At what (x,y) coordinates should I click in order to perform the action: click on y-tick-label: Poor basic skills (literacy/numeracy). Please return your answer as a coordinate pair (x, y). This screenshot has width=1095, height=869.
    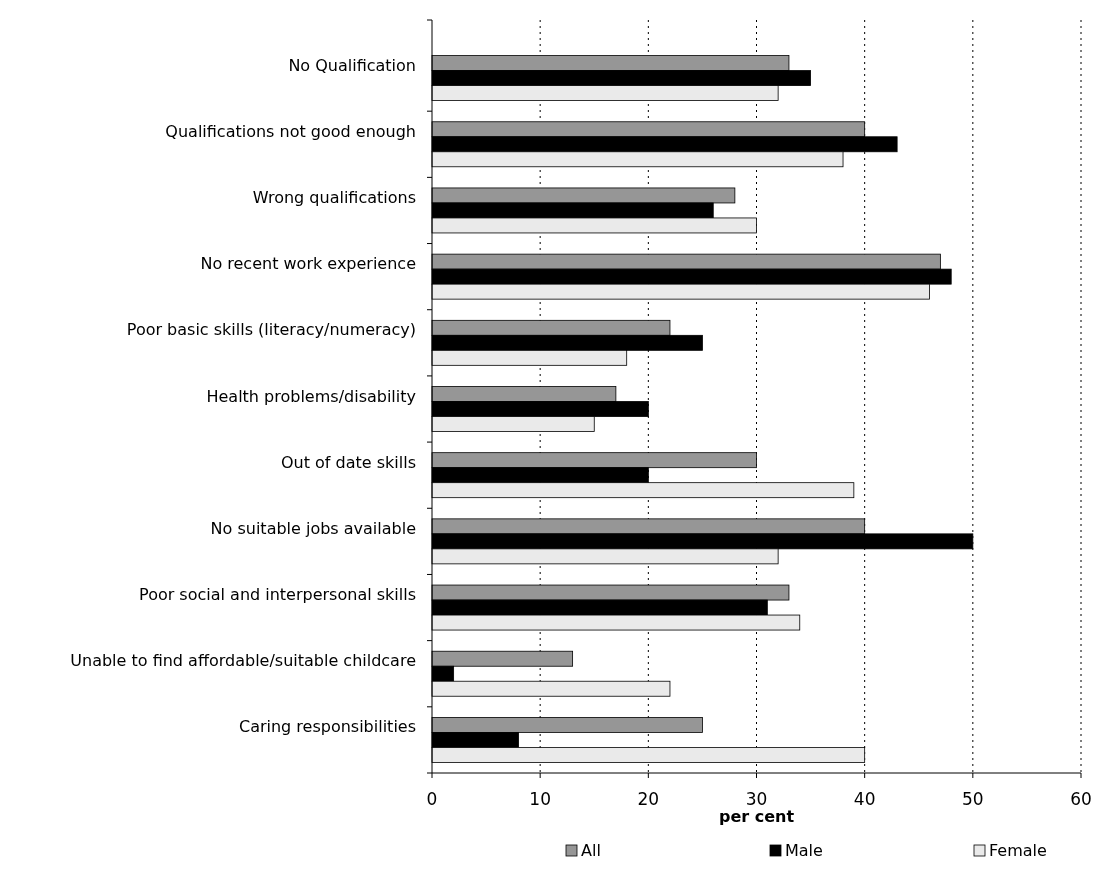
    Looking at the image, I should click on (271, 330).